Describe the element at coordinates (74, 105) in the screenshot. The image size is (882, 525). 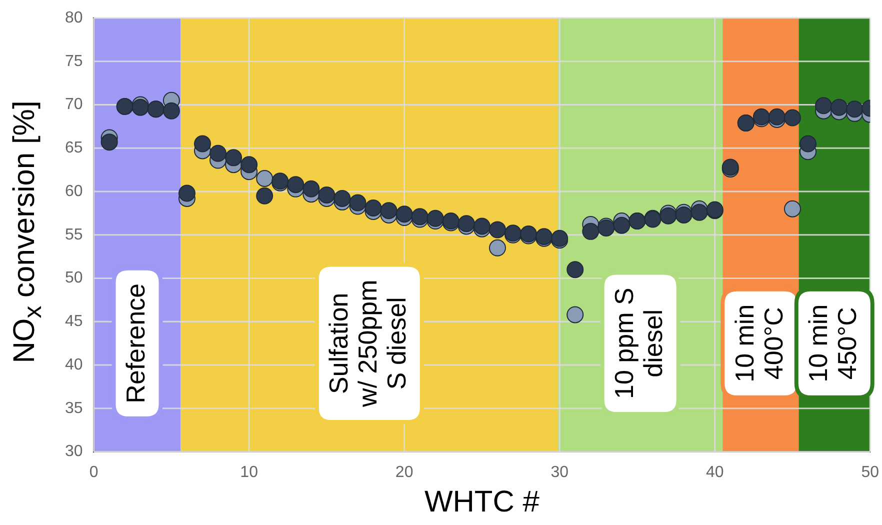
I see `y-tick-label: 70` at that location.